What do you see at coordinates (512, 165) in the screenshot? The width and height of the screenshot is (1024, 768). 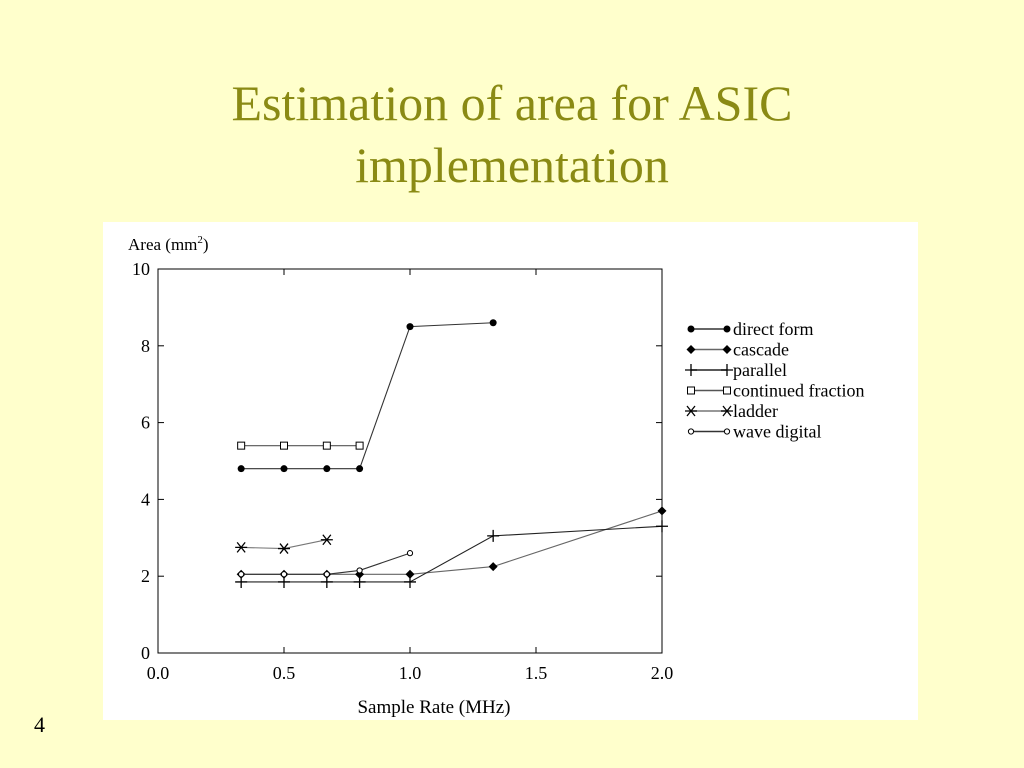 I see `slide-title-line-2: implementation` at bounding box center [512, 165].